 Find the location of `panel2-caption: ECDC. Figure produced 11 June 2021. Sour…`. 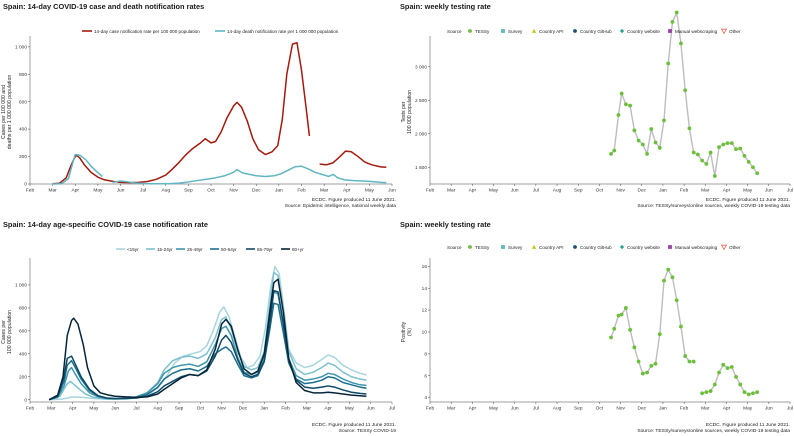

panel2-caption: ECDC. Figure produced 11 June 2021. Sour… is located at coordinates (713, 204).